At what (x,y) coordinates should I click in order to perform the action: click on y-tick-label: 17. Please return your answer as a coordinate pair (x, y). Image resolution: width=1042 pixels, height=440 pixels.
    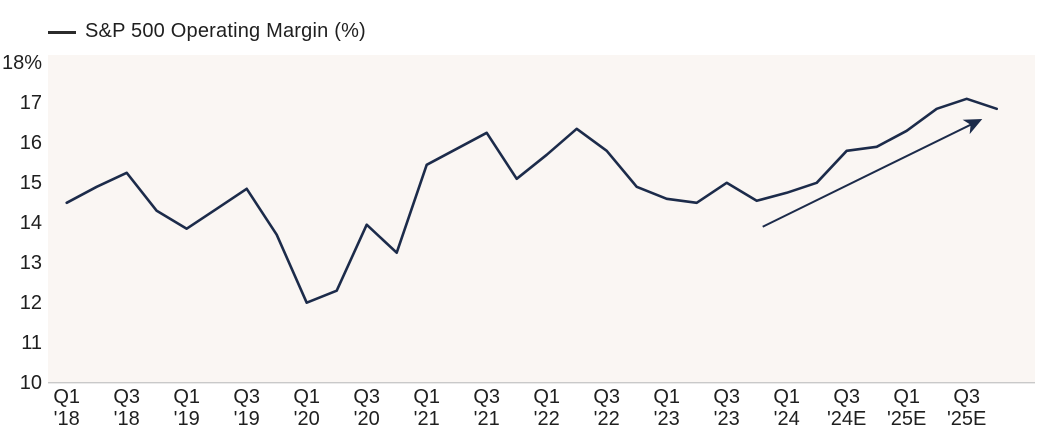
    Looking at the image, I should click on (30, 102).